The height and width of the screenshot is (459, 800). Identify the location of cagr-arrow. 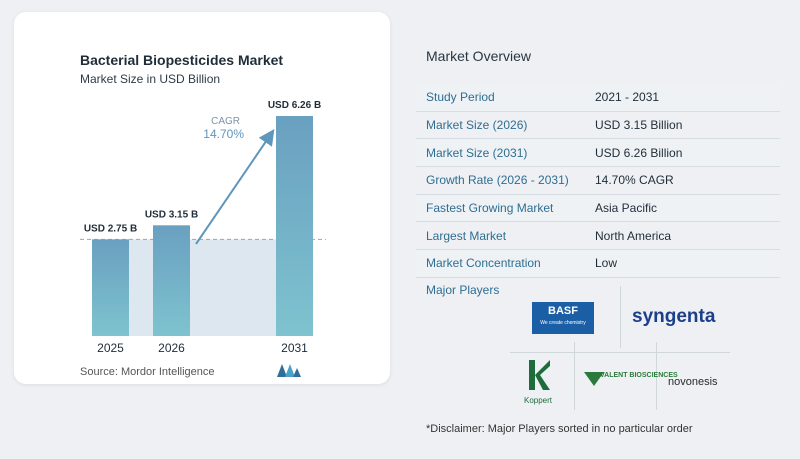
(235, 187).